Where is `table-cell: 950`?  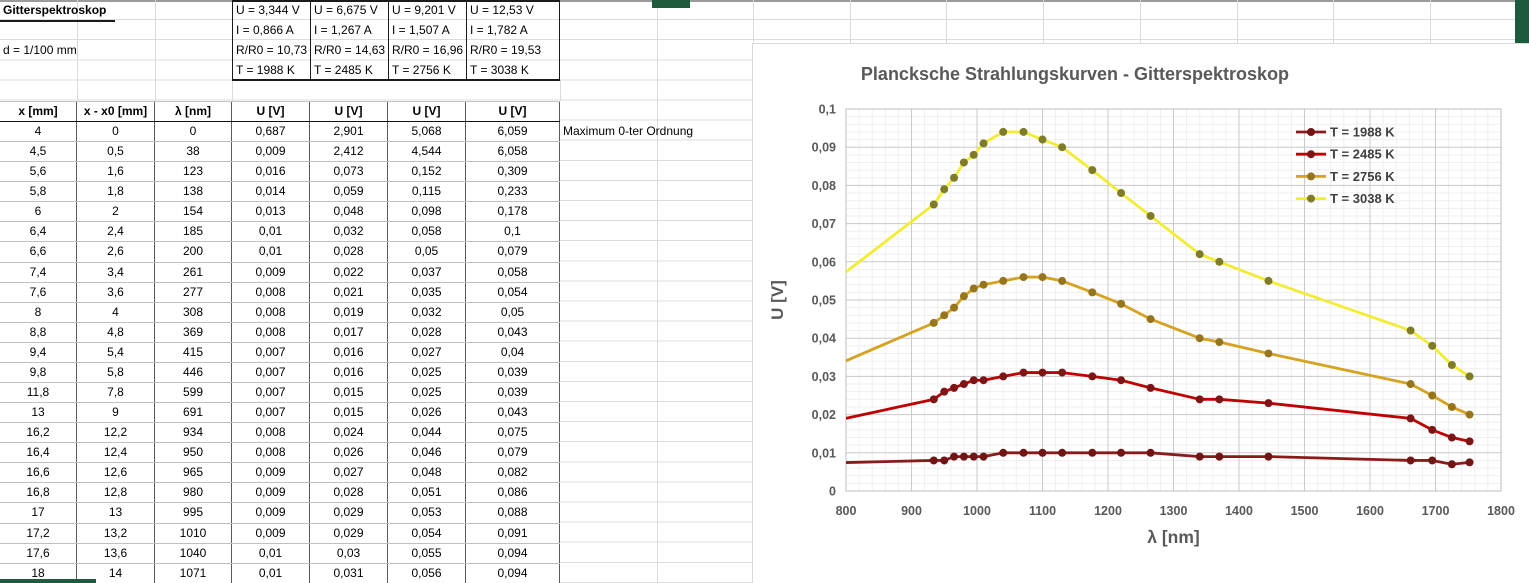
table-cell: 950 is located at coordinates (193, 453).